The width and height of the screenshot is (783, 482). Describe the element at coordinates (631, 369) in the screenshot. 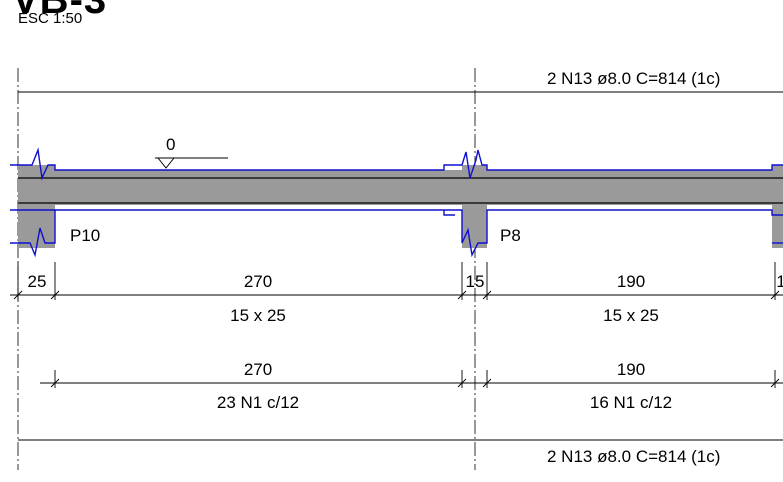

I see `stirrup-length-2: 190` at that location.